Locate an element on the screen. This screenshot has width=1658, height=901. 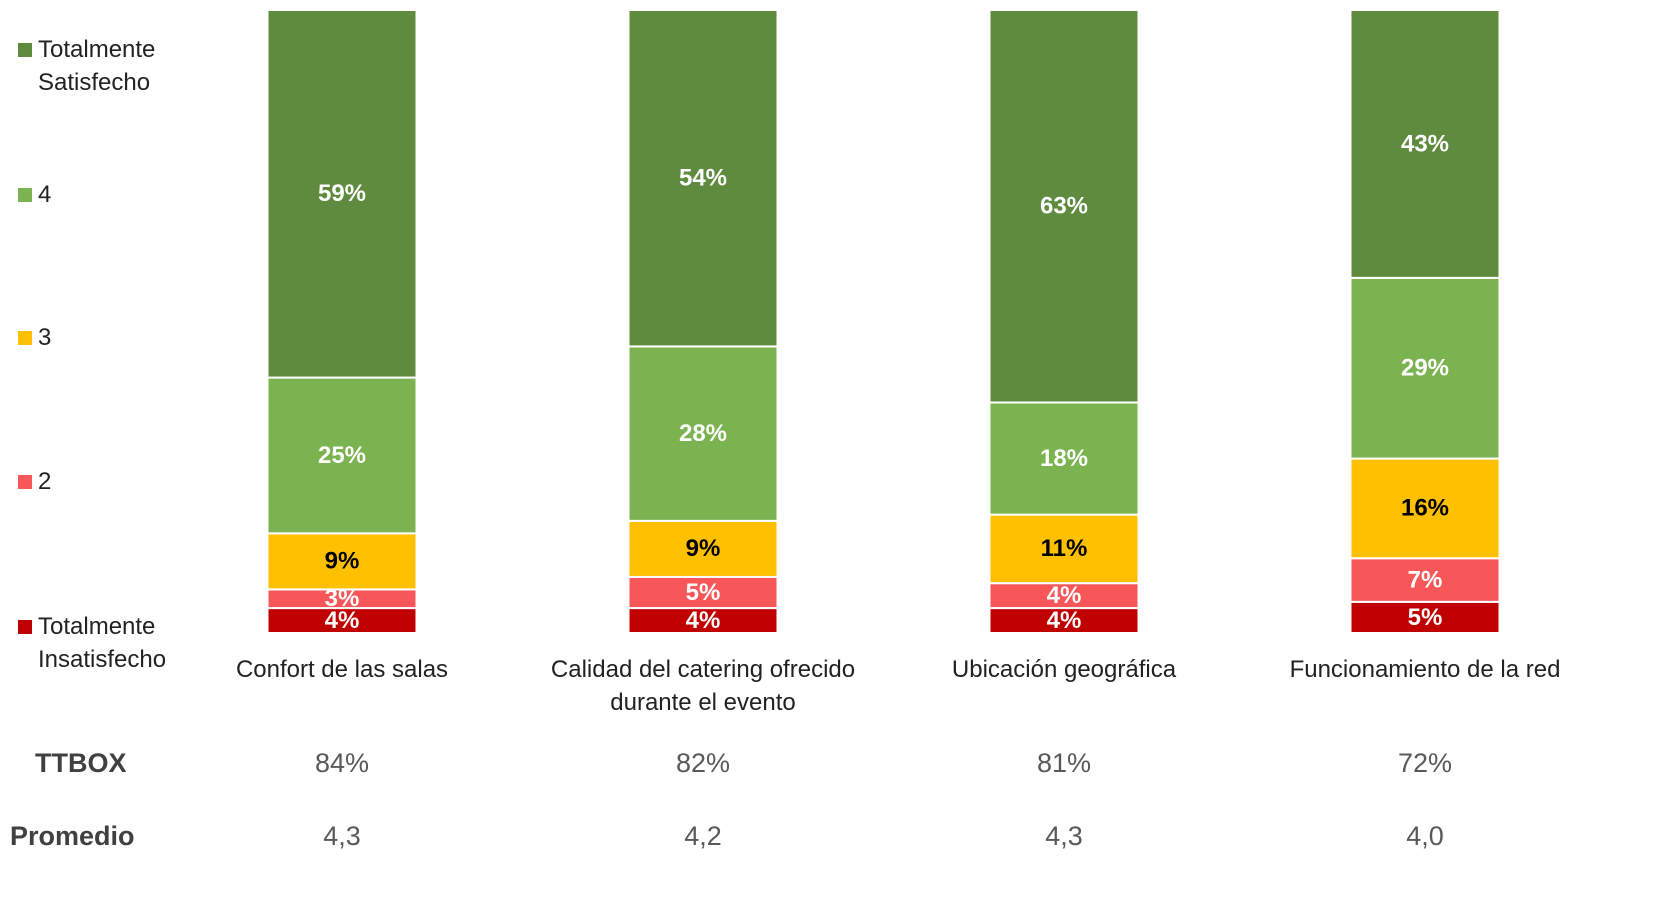
data-label: 28% is located at coordinates (703, 433).